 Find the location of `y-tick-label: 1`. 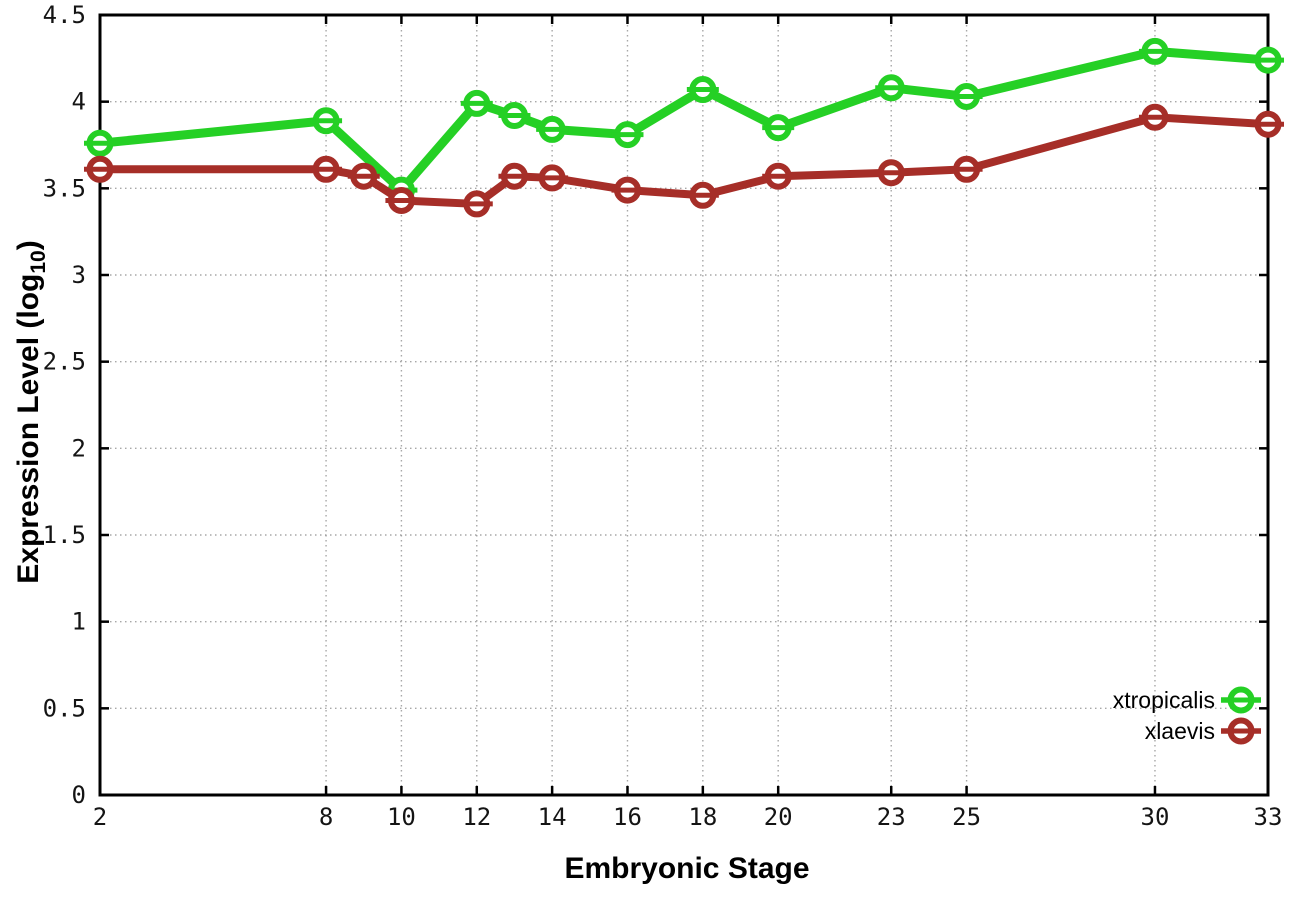

y-tick-label: 1 is located at coordinates (79, 622).